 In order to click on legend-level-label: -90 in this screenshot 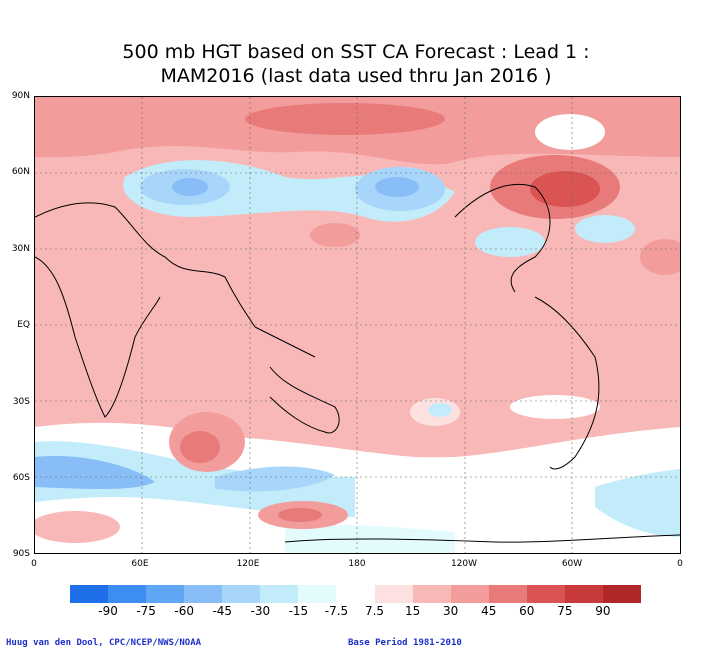, I will do `click(108, 611)`.